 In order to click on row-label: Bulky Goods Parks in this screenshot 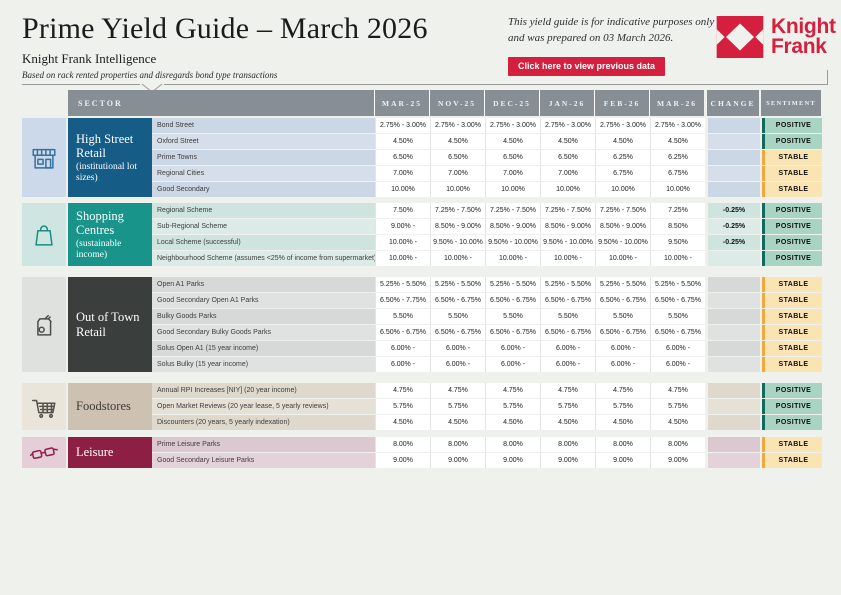, I will do `click(263, 316)`.